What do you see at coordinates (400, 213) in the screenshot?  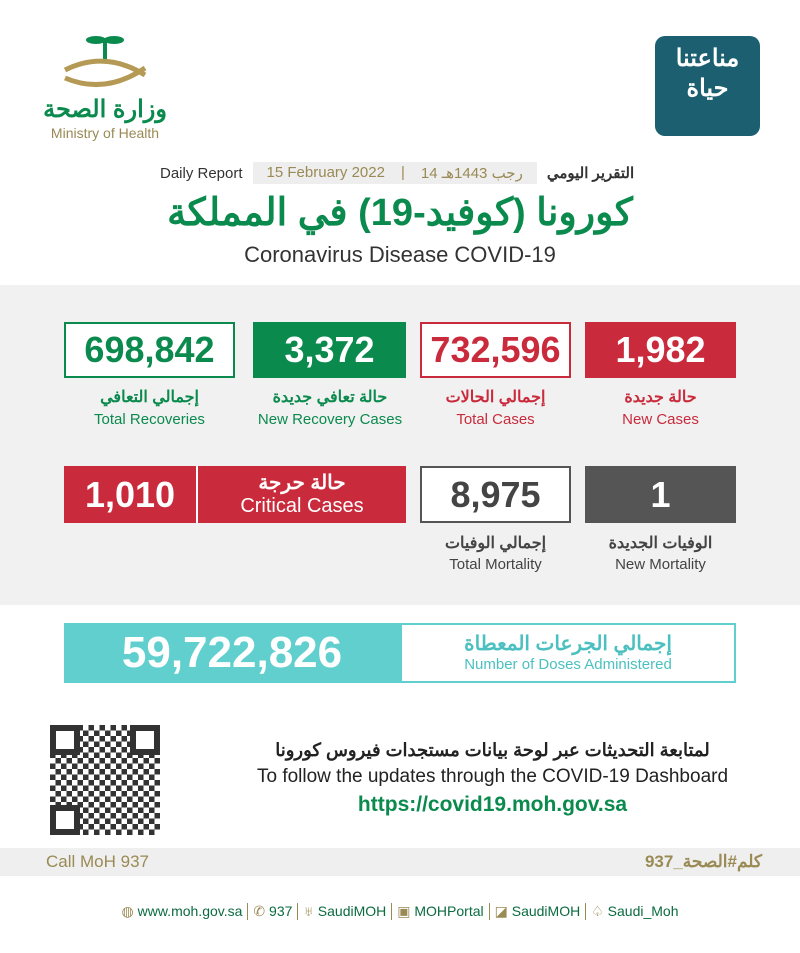 I see `title-ar: كورونا (كوفيد-19) في المملكة` at bounding box center [400, 213].